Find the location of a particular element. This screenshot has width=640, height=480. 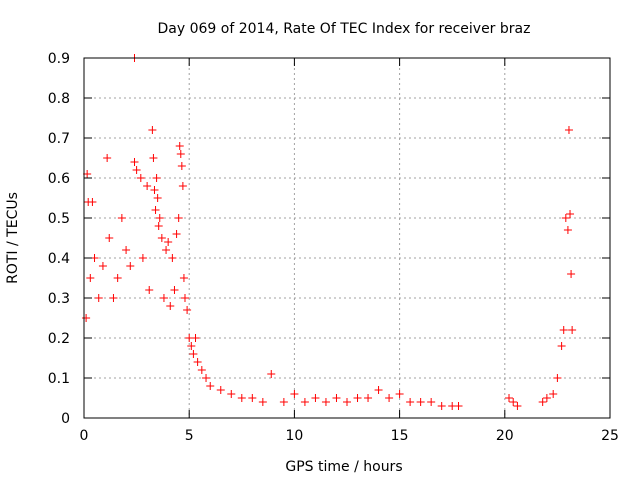

y-tick-label: 0.1 is located at coordinates (59, 379).